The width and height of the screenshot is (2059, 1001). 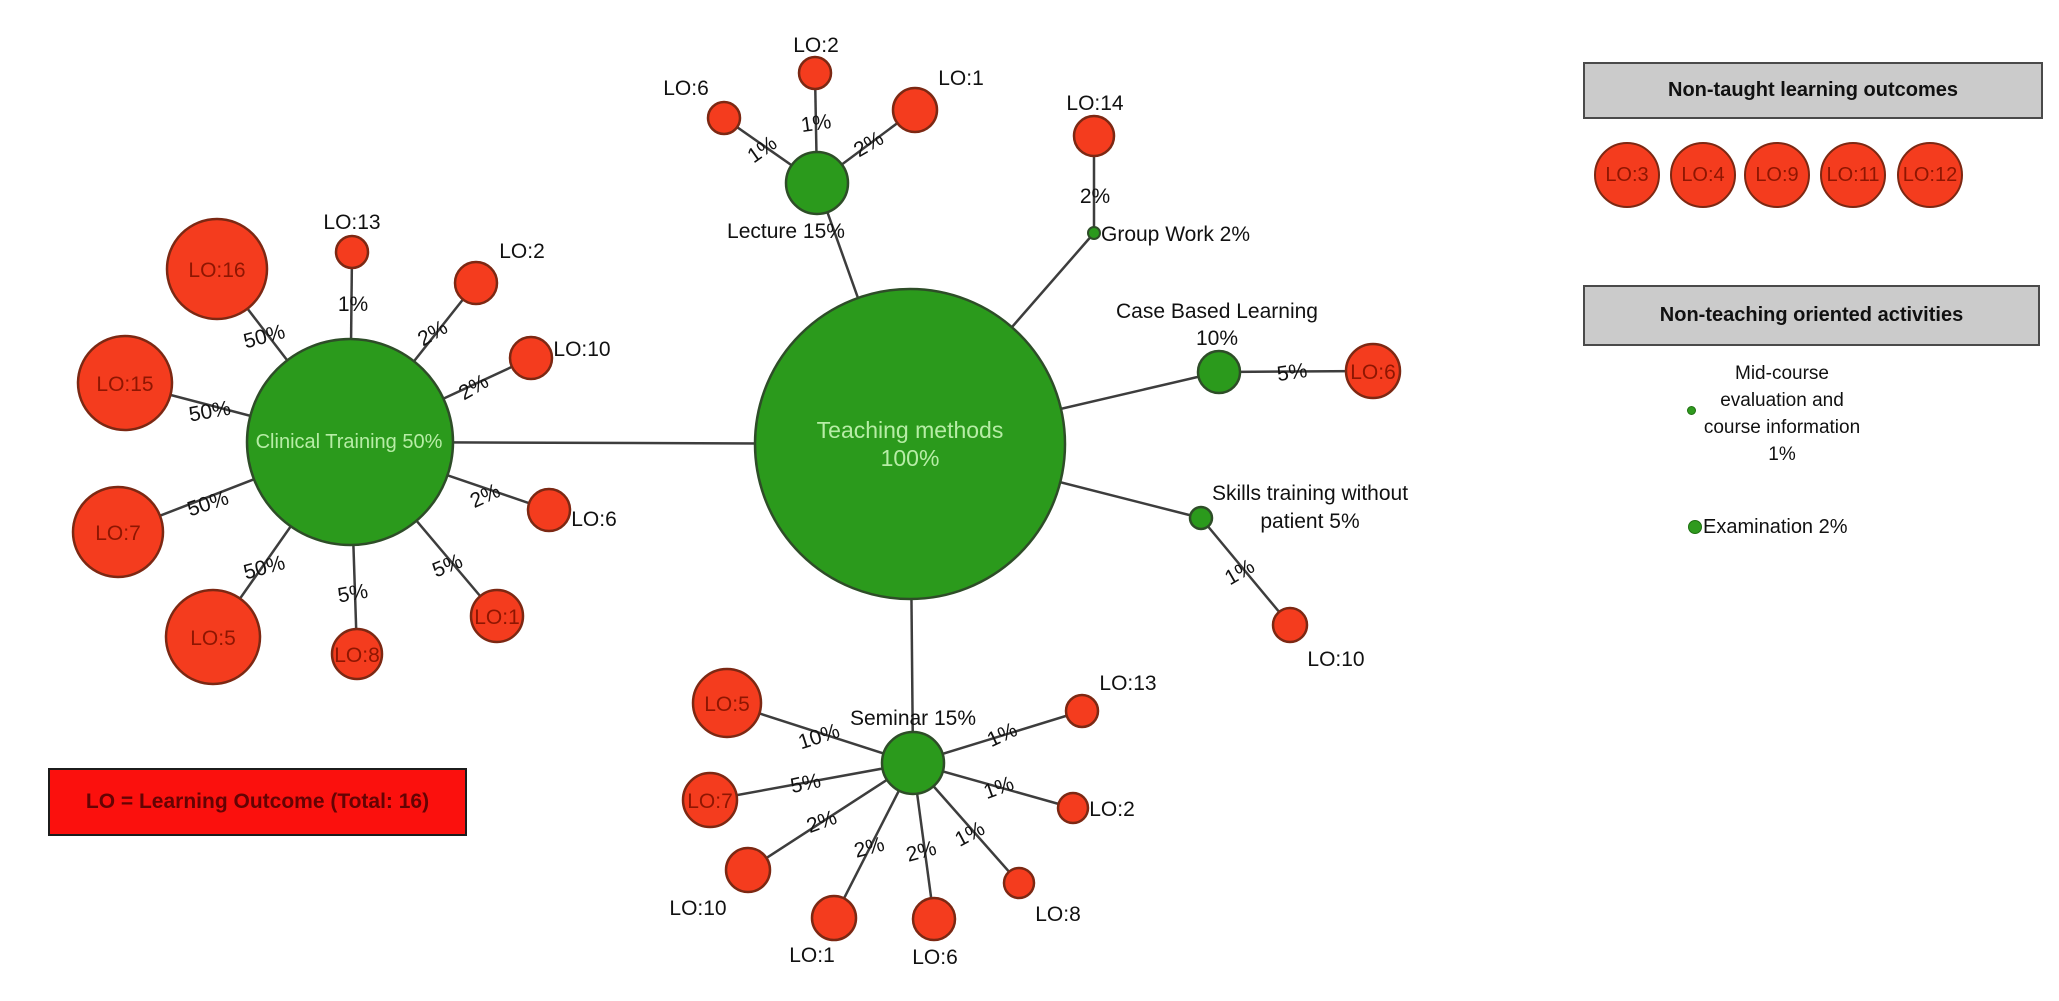 I want to click on label-teaching: Teaching methods, so click(x=910, y=430).